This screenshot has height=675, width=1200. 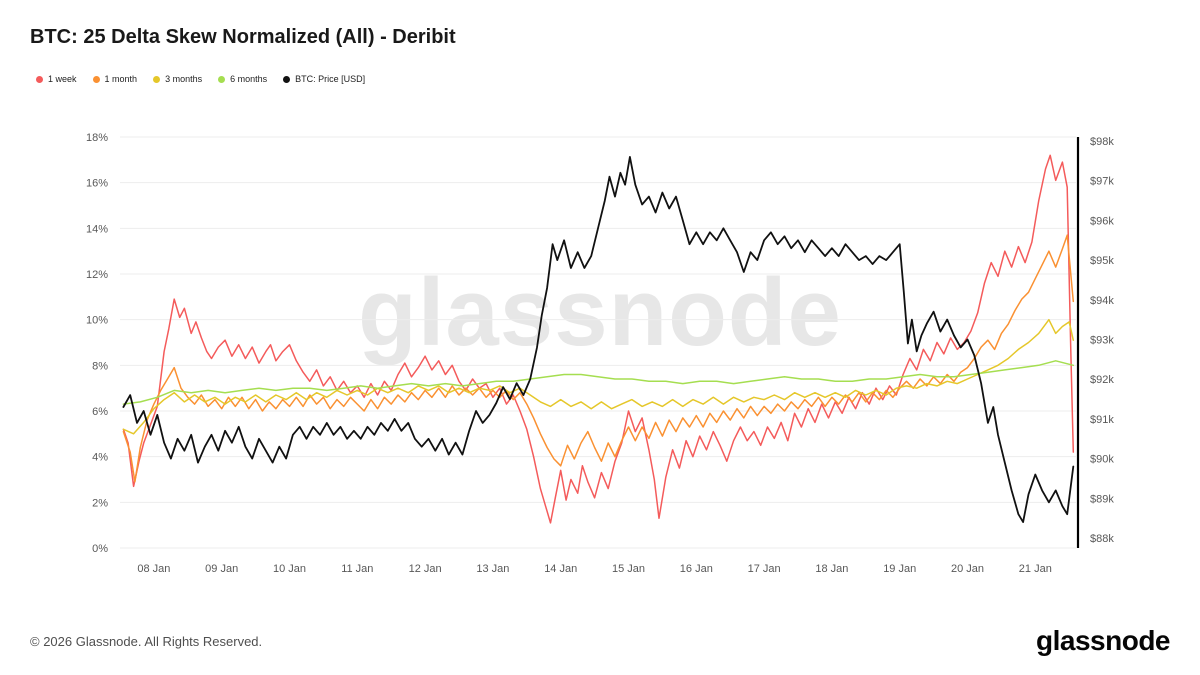 I want to click on legend-item-btc-price-usd: BTC: Price [USD], so click(x=324, y=79).